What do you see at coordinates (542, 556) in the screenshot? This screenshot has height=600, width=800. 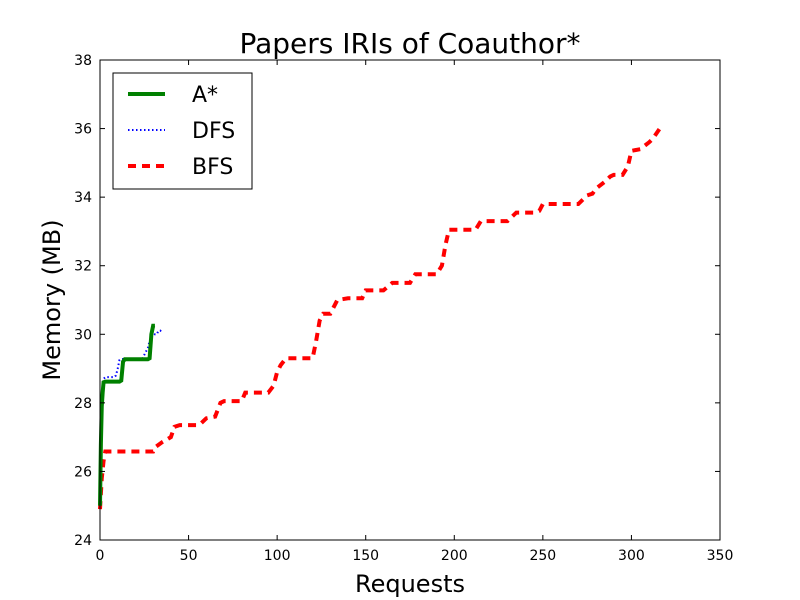 I see `x-tick-label: 250` at bounding box center [542, 556].